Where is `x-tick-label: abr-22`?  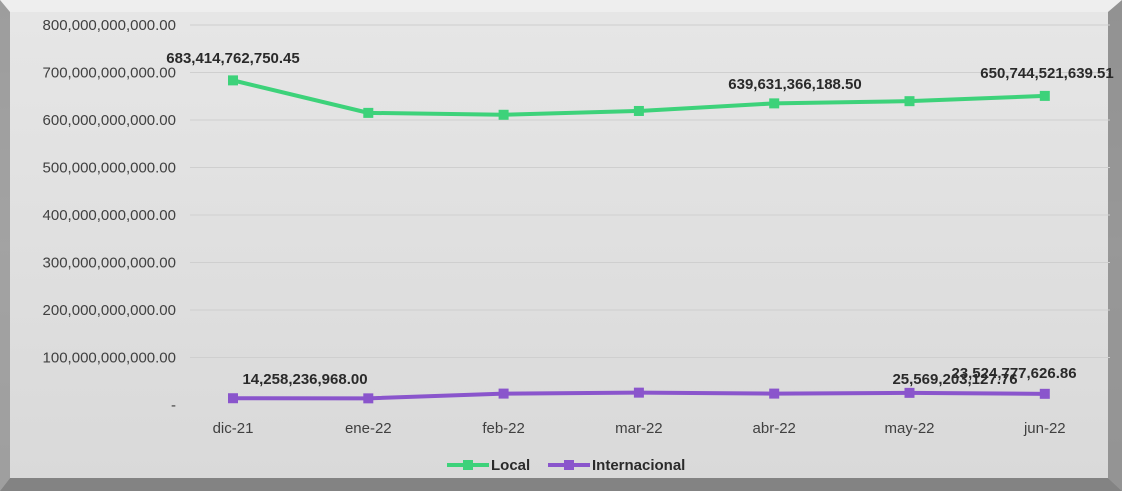 x-tick-label: abr-22 is located at coordinates (774, 428).